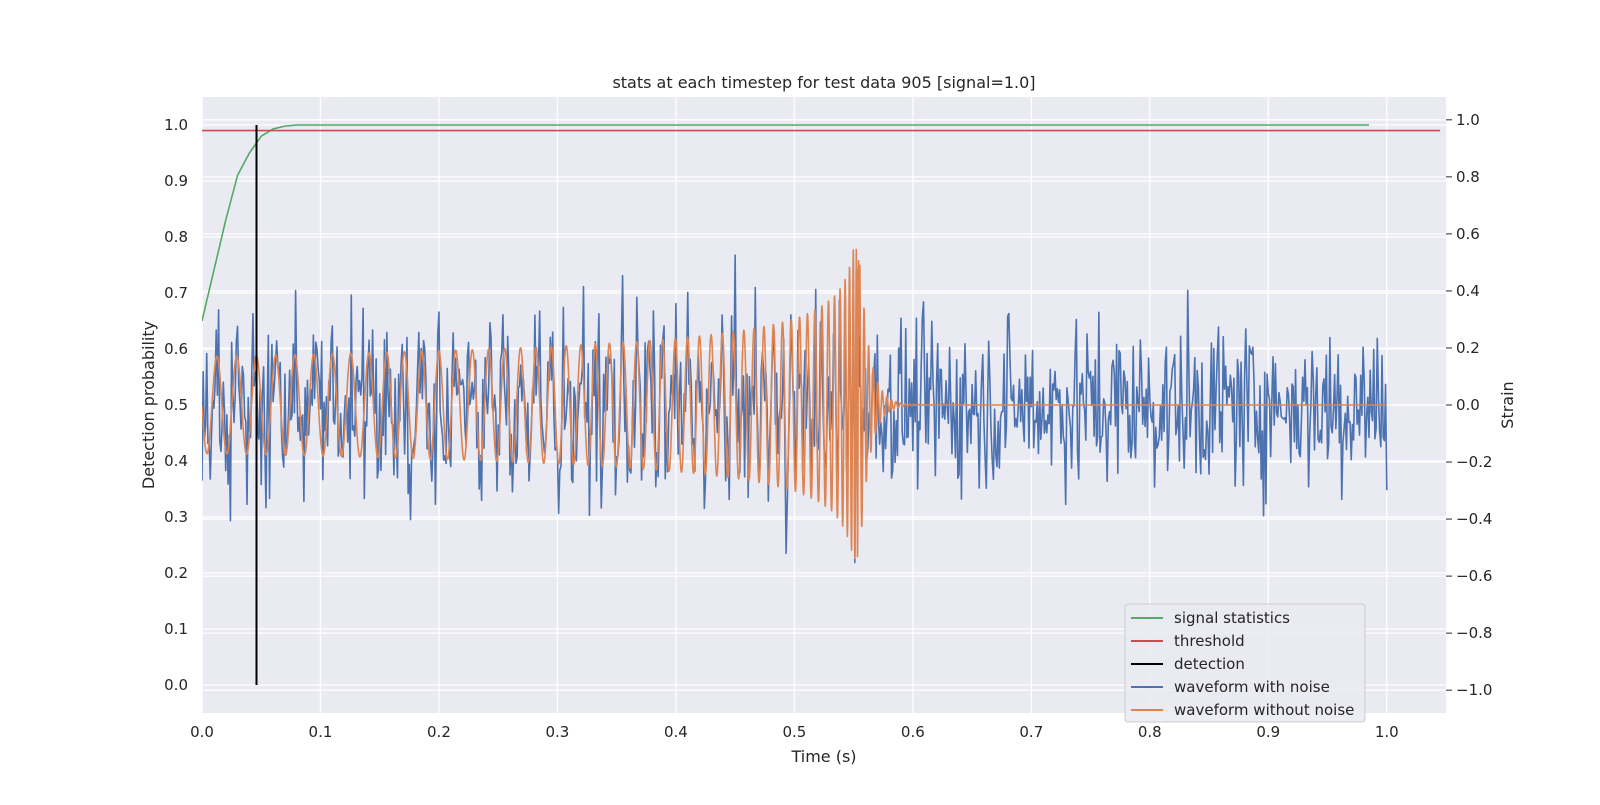 This screenshot has height=805, width=1600. Describe the element at coordinates (557, 732) in the screenshot. I see `x-tick-label: 0.3` at that location.